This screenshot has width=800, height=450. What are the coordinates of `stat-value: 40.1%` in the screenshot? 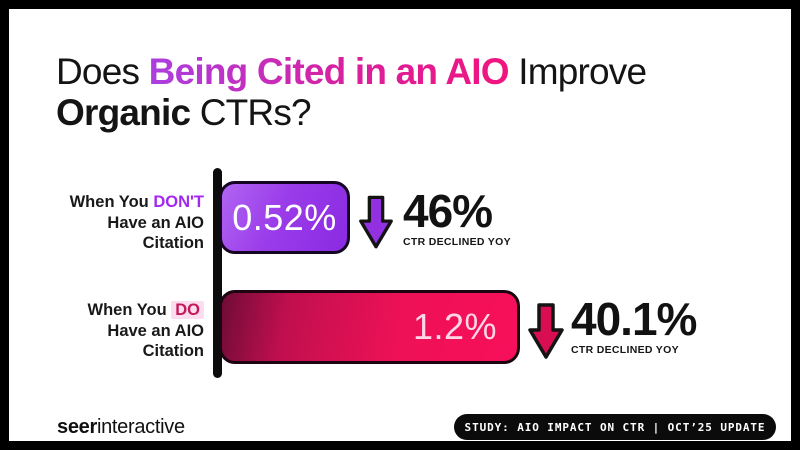 It's located at (634, 319).